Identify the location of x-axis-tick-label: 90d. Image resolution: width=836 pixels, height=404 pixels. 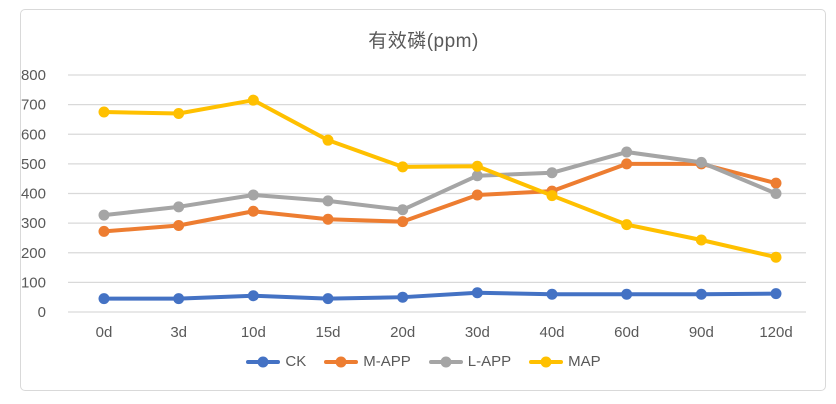
(701, 332).